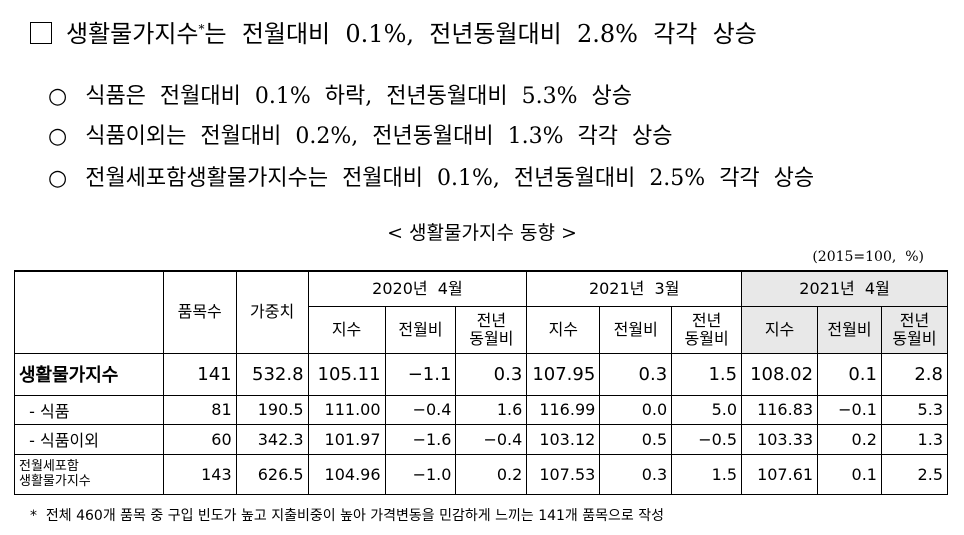 This screenshot has height=535, width=964. I want to click on table-cell: 105.11, so click(346, 374).